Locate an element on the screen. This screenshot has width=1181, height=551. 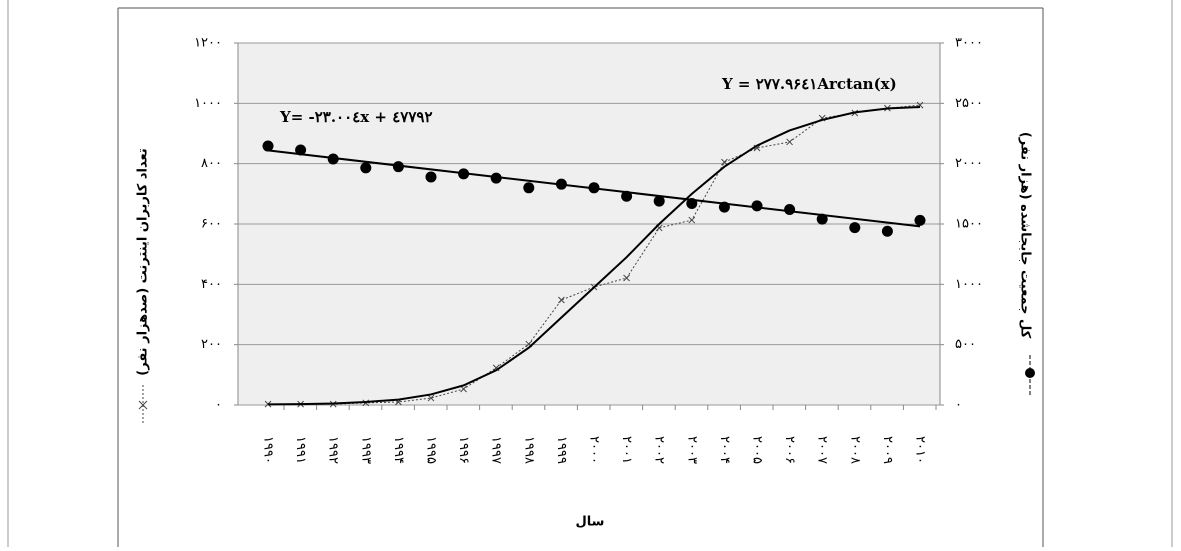
y2-tick-label: ۳۰۰۰ is located at coordinates (969, 43).